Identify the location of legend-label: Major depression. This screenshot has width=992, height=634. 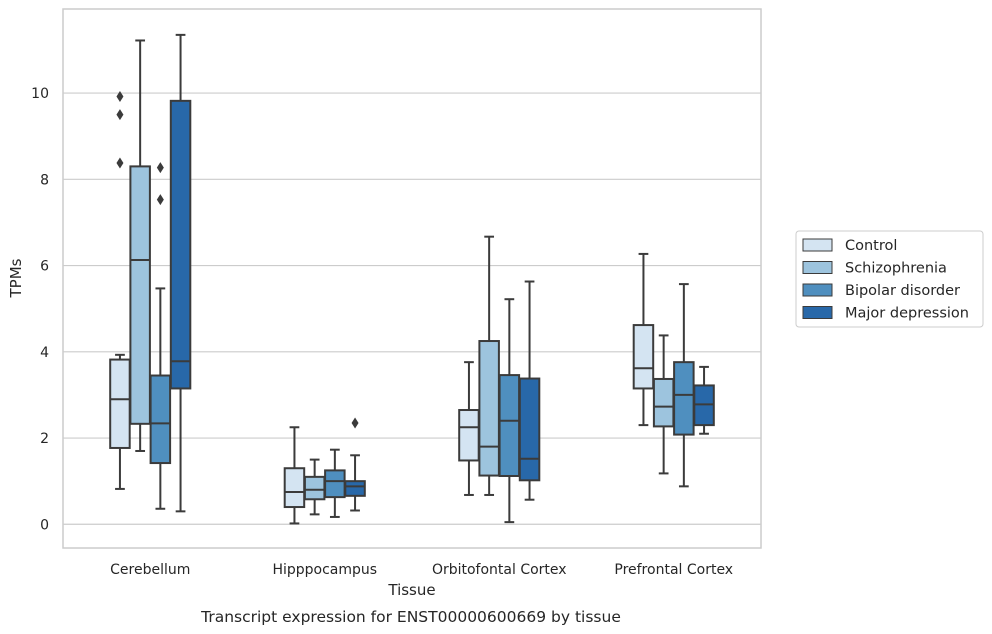
(907, 314).